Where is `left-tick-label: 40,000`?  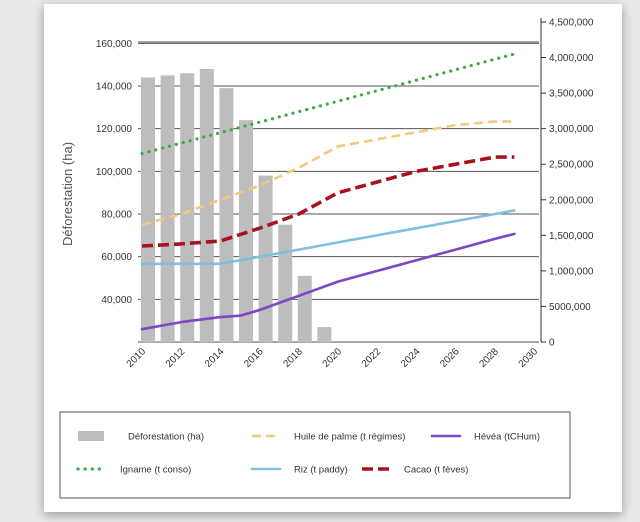 left-tick-label: 40,000 is located at coordinates (116, 300).